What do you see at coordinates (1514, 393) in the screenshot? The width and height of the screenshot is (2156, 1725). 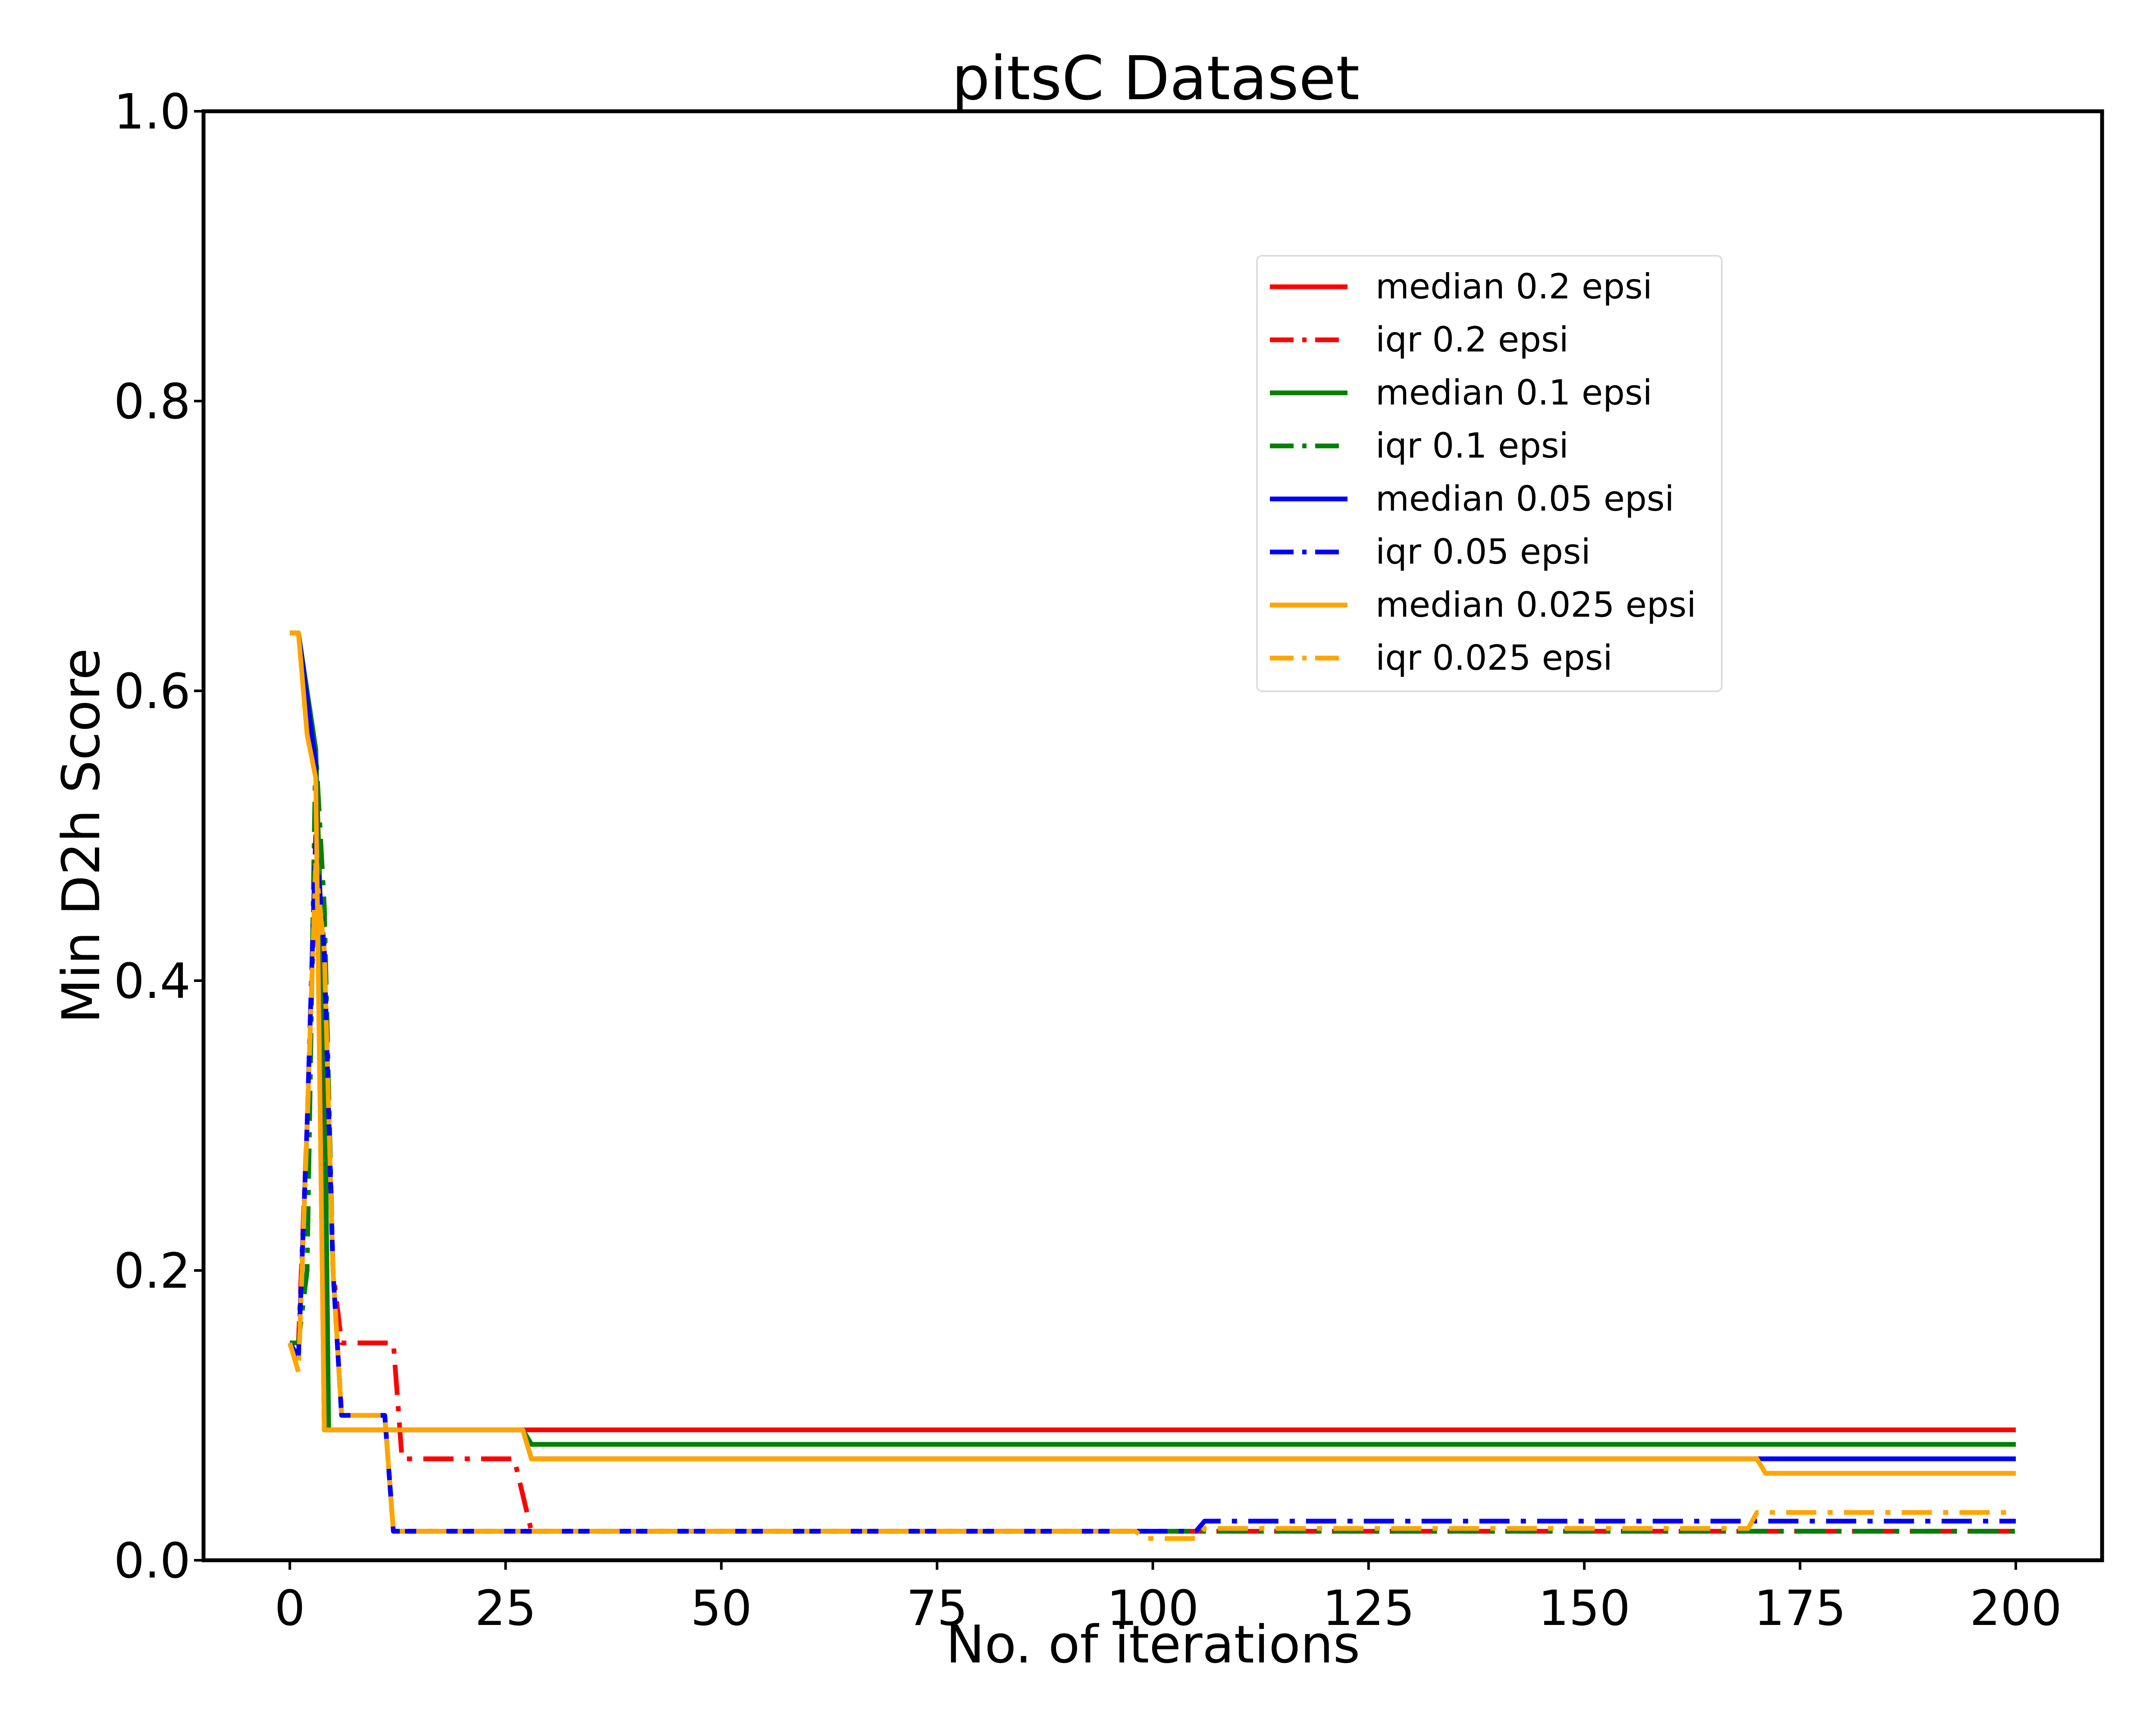 I see `legend-label-3: median 0.1 epsi` at bounding box center [1514, 393].